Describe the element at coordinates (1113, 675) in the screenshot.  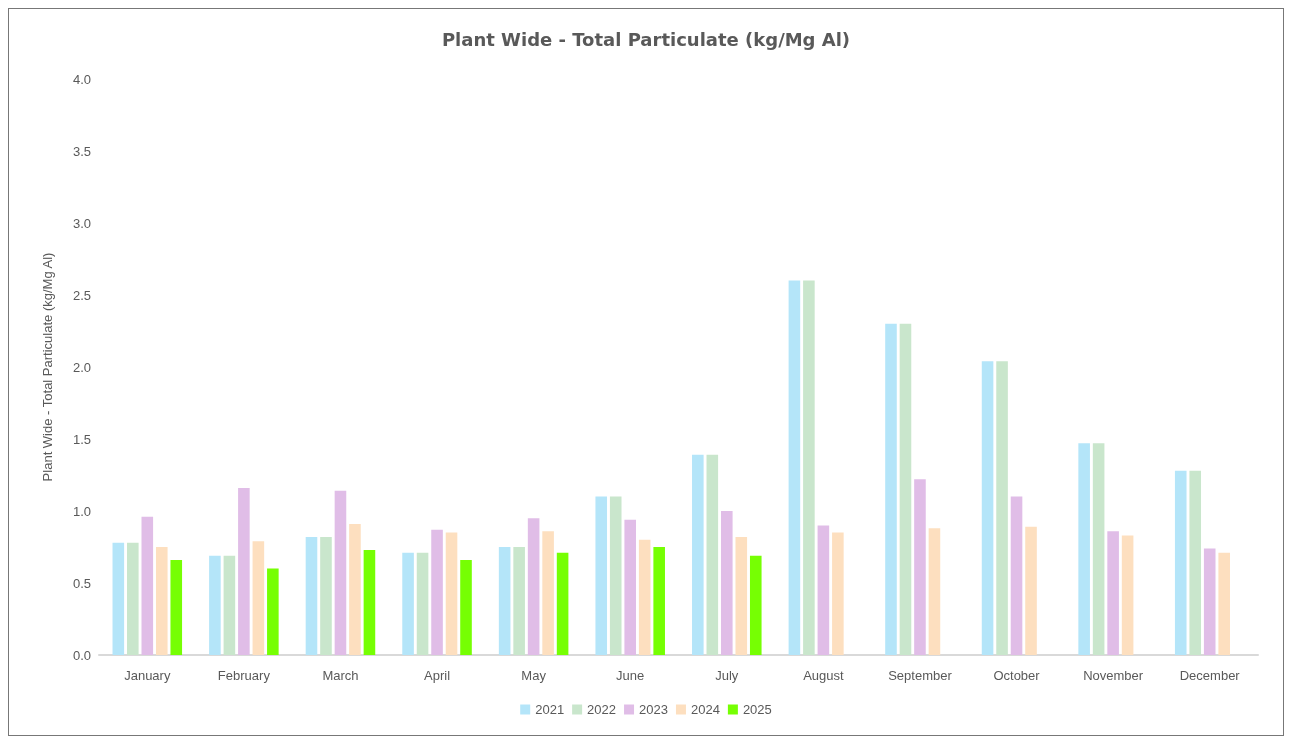
I see `x-tick-label: November` at that location.